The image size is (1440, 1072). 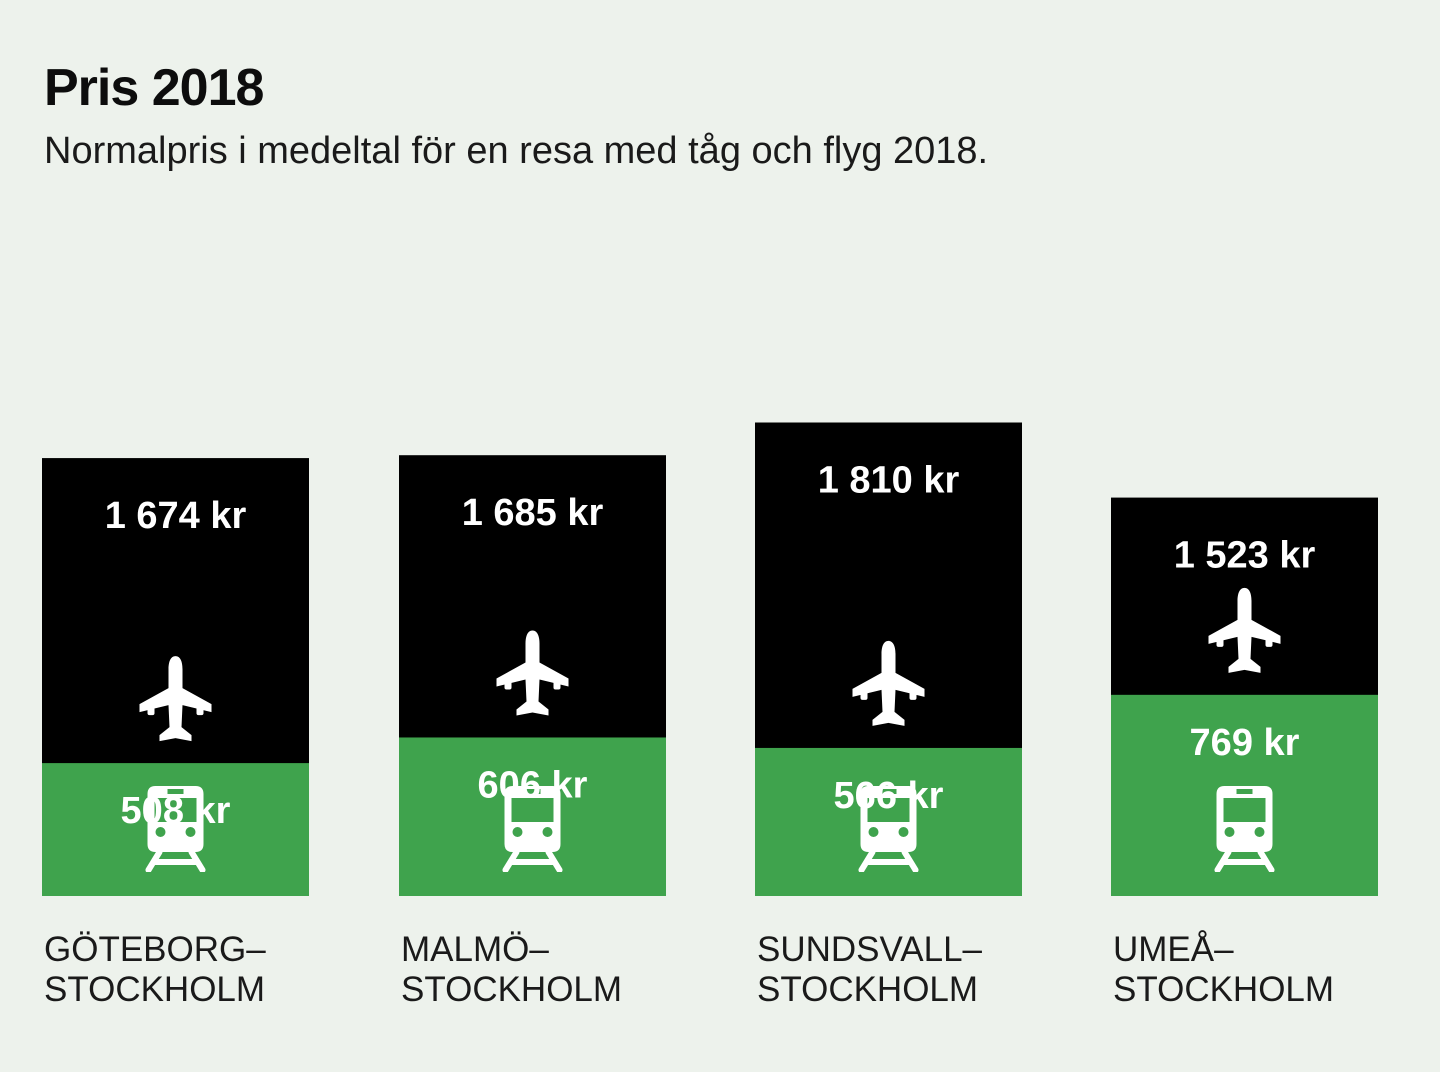 I want to click on route-label: SUNDSVALL– STOCKHOLM, so click(x=870, y=969).